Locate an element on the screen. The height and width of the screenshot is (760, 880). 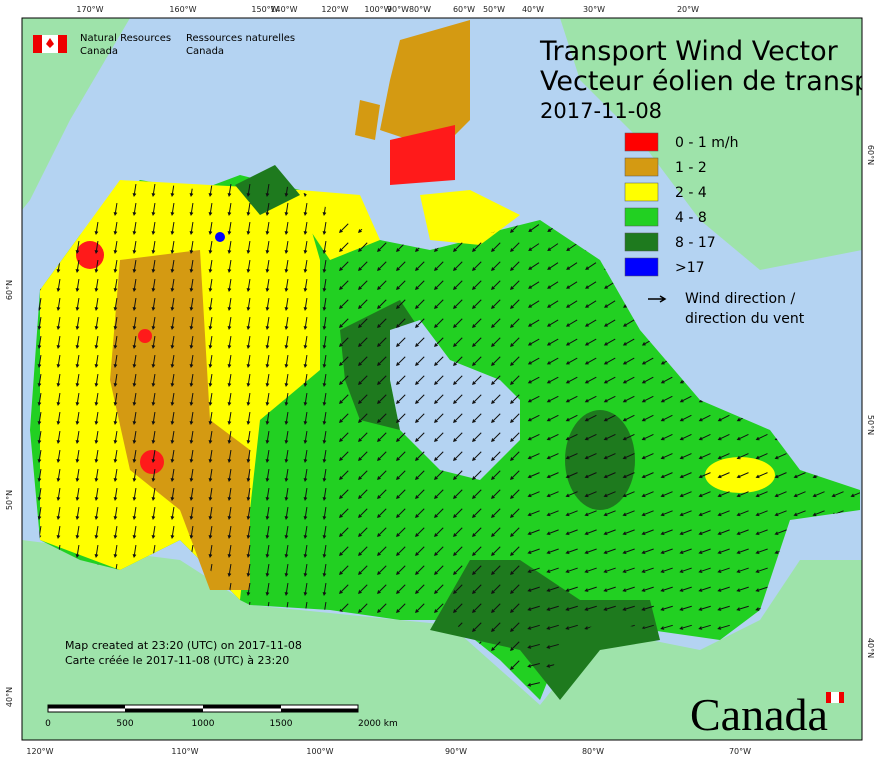
flag-field is located at coordinates (835, 697).